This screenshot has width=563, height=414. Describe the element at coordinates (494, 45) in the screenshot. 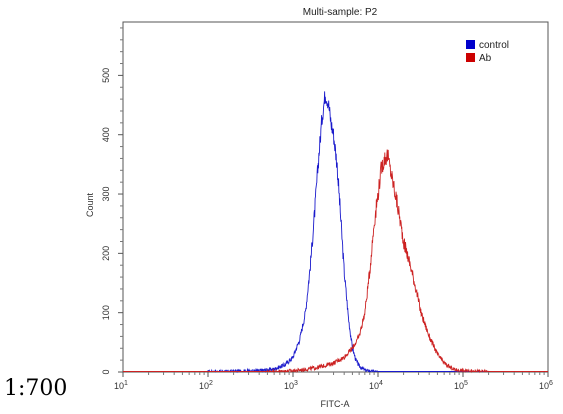

I see `legend-label-control: control` at that location.